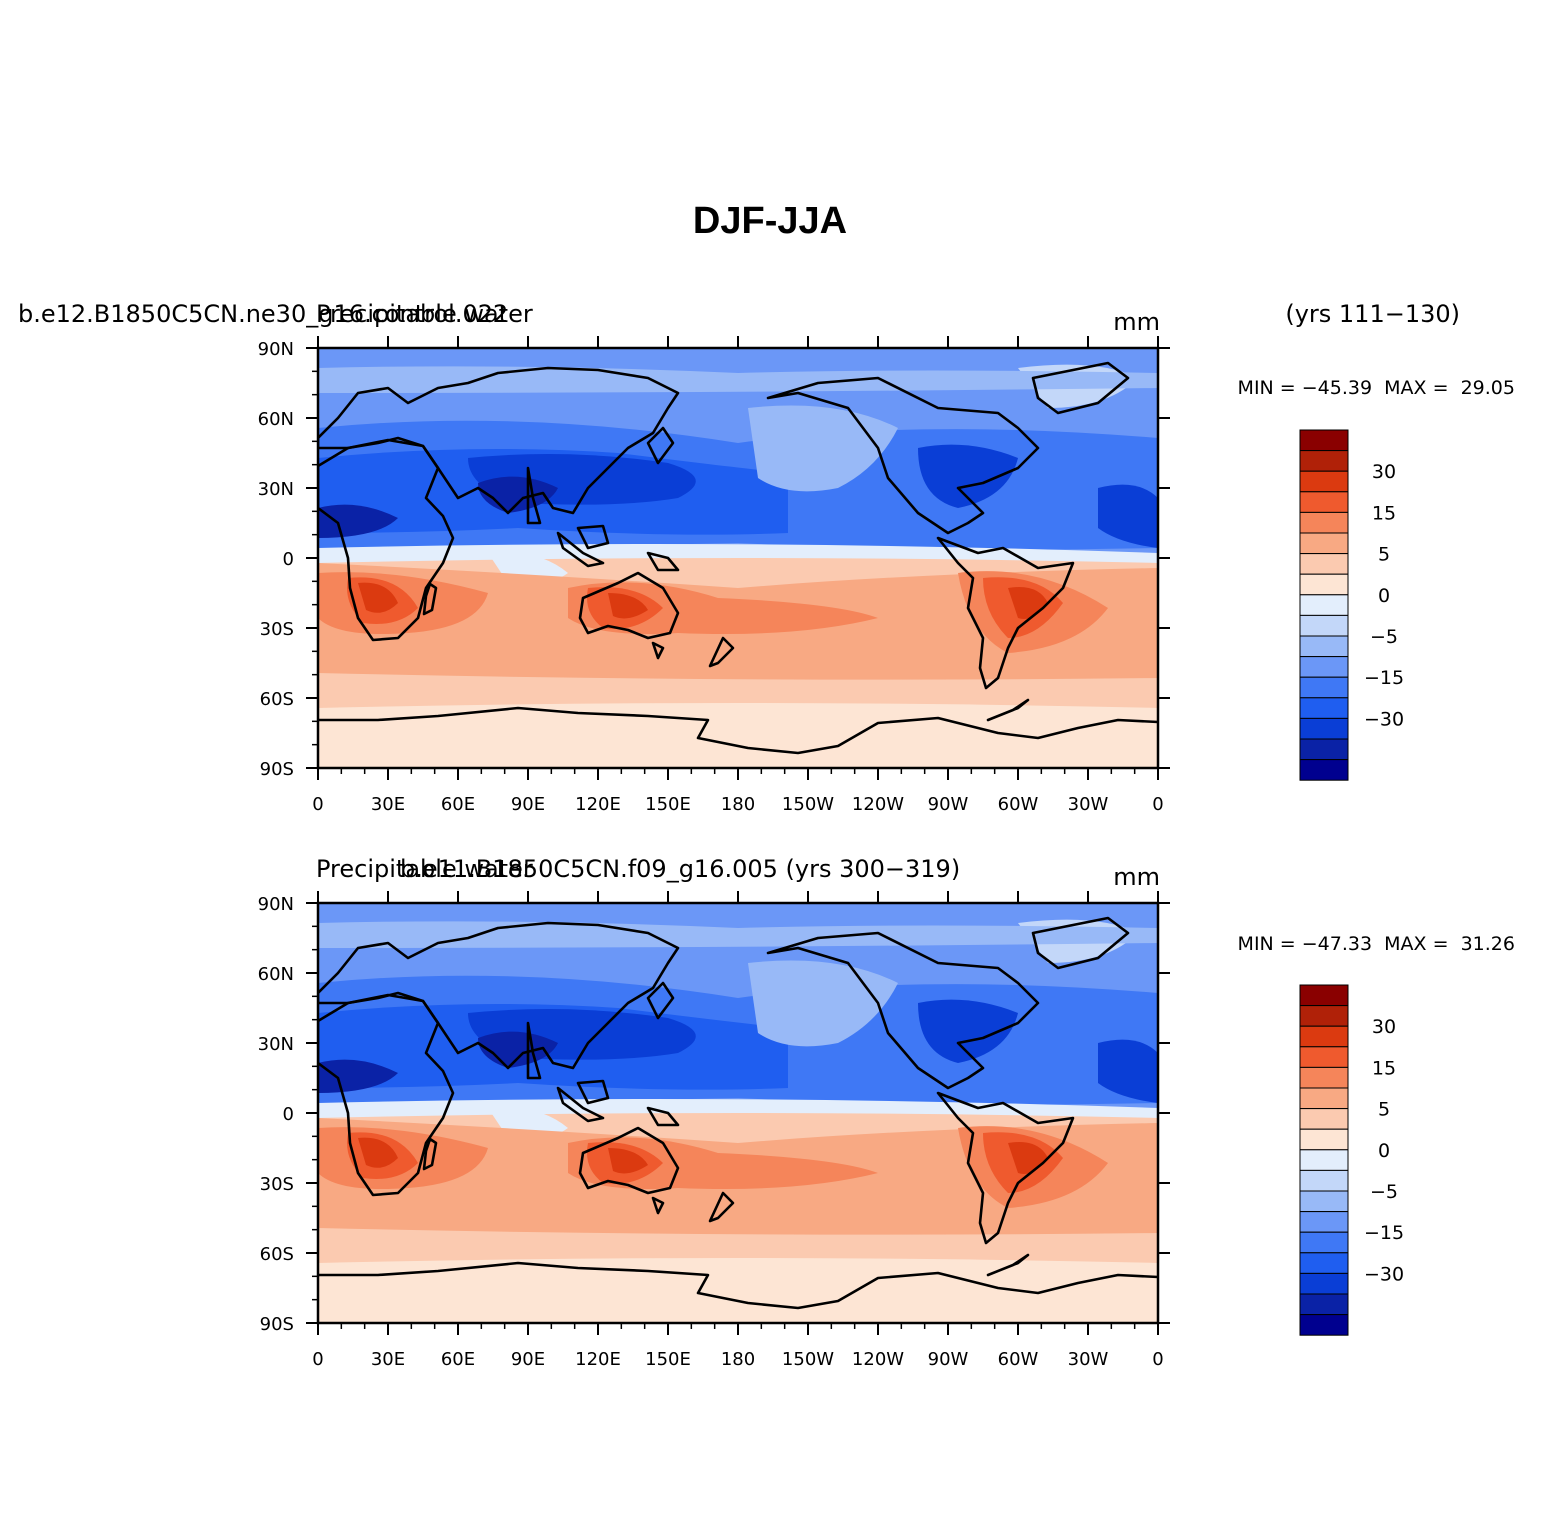 Image resolution: width=1541 pixels, height=1538 pixels. Describe the element at coordinates (388, 804) in the screenshot. I see `x-tick-label: 30E` at that location.